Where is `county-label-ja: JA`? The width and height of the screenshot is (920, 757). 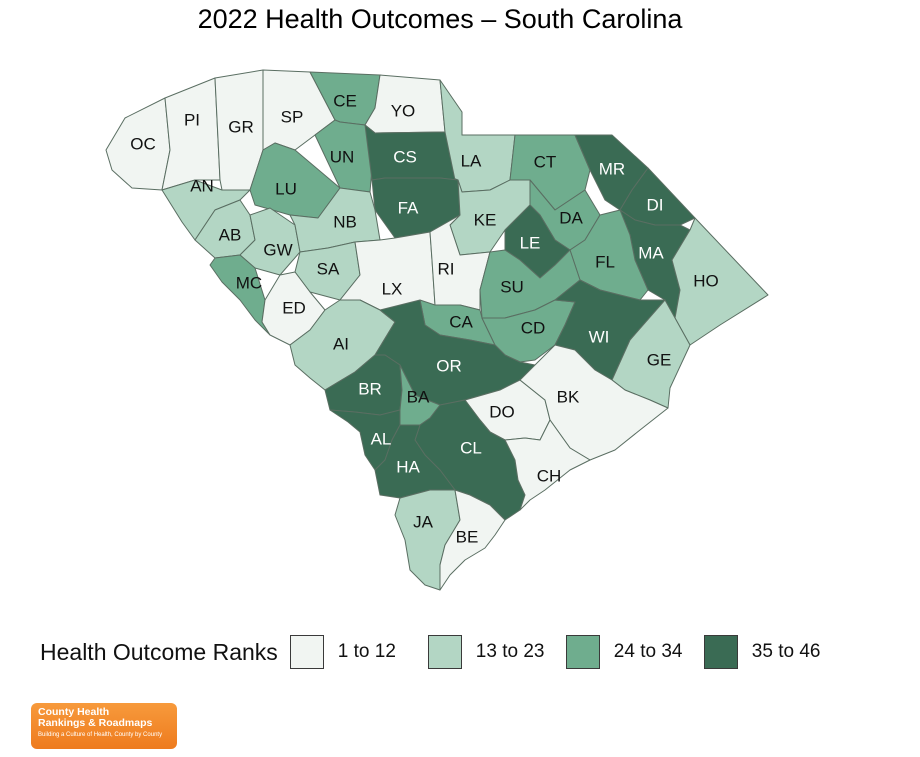
county-label-ja: JA is located at coordinates (423, 521).